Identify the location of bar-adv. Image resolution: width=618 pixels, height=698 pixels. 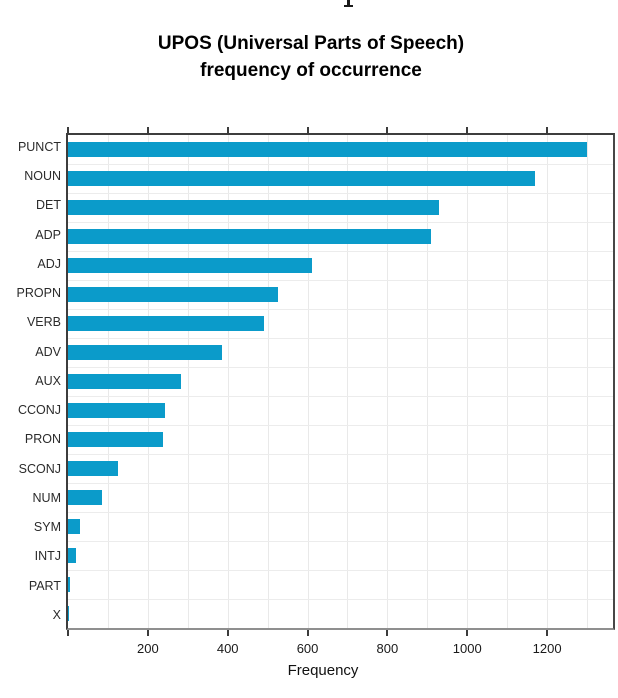
(145, 352).